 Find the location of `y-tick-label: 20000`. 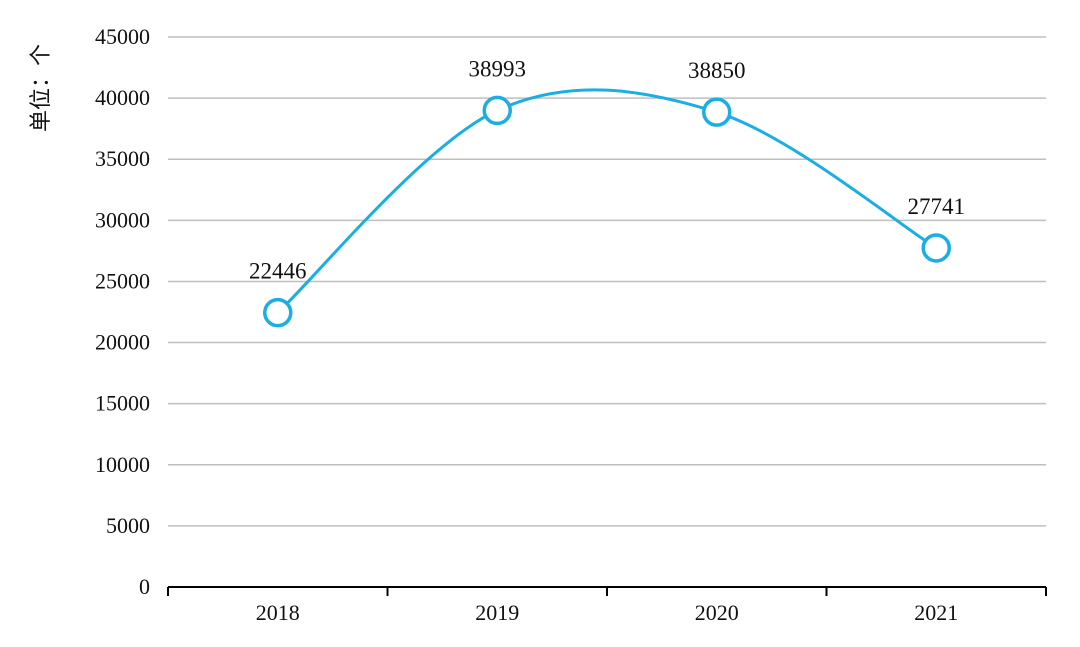

y-tick-label: 20000 is located at coordinates (122, 342).